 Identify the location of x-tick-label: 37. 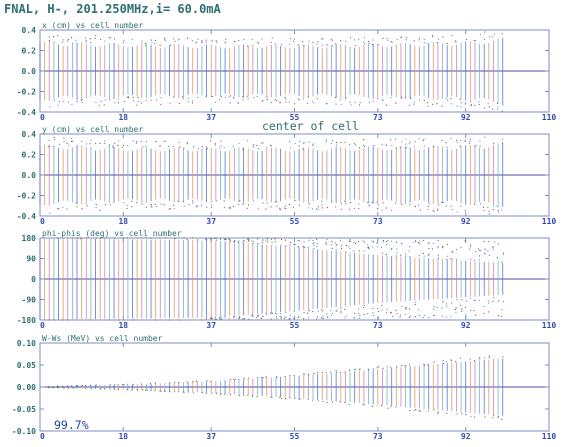
(211, 436).